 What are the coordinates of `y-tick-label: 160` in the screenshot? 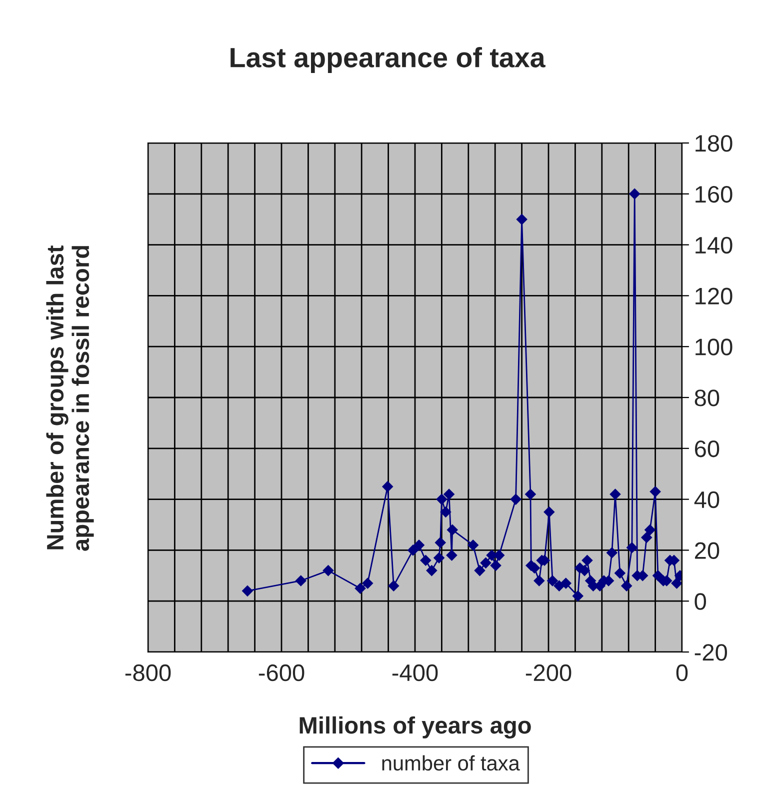 It's located at (714, 194).